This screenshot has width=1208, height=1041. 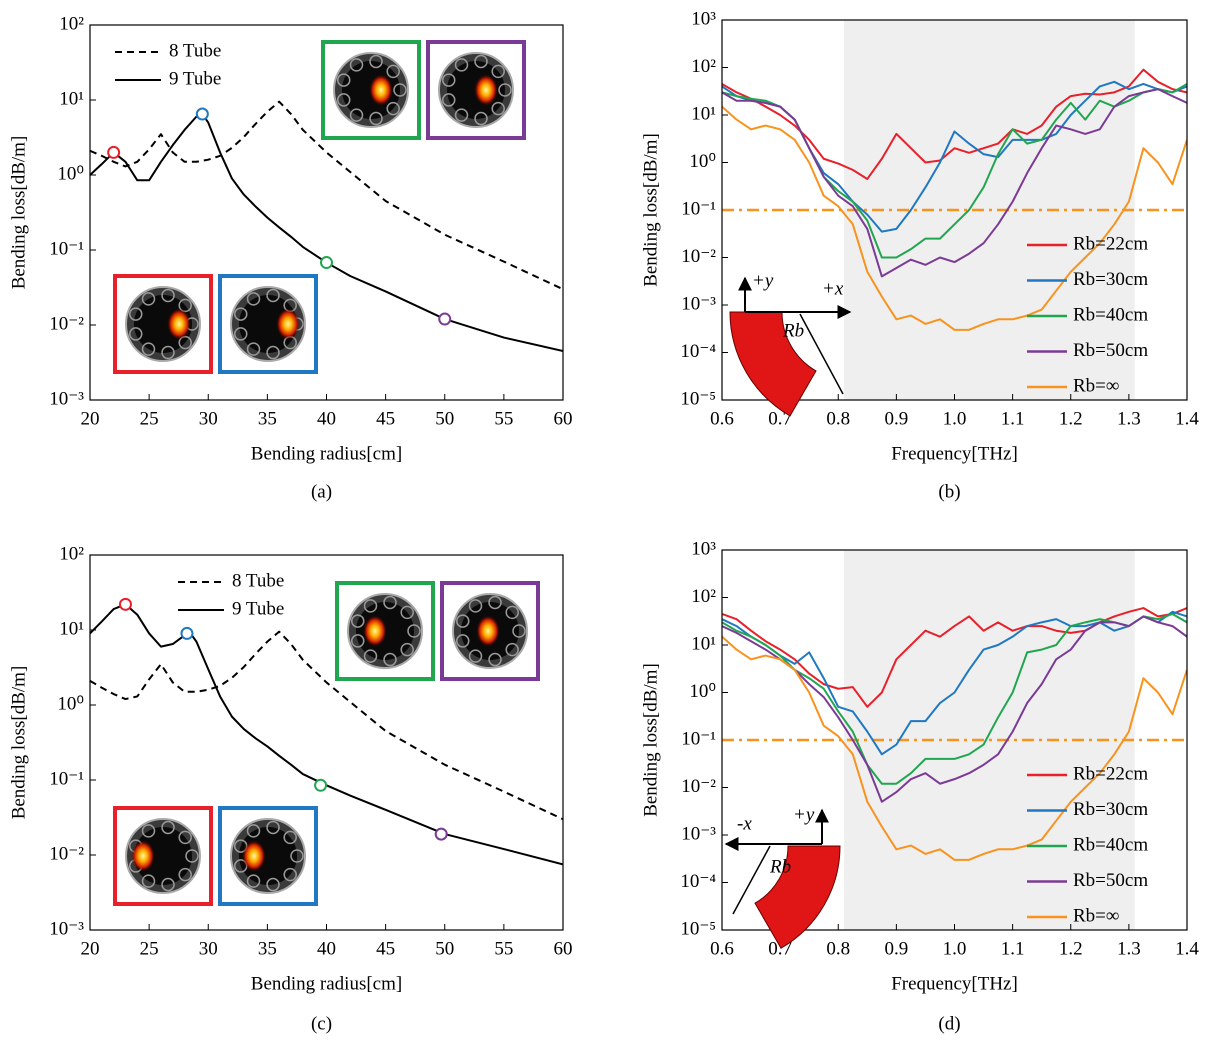 I want to click on x-tick-label: 1.0, so click(x=955, y=418).